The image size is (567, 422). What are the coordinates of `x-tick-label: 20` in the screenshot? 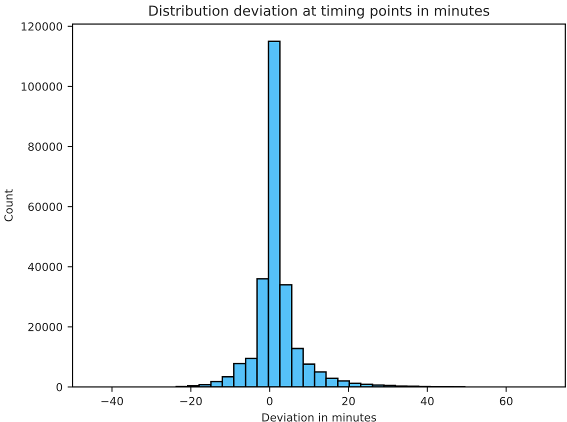 It's located at (348, 401).